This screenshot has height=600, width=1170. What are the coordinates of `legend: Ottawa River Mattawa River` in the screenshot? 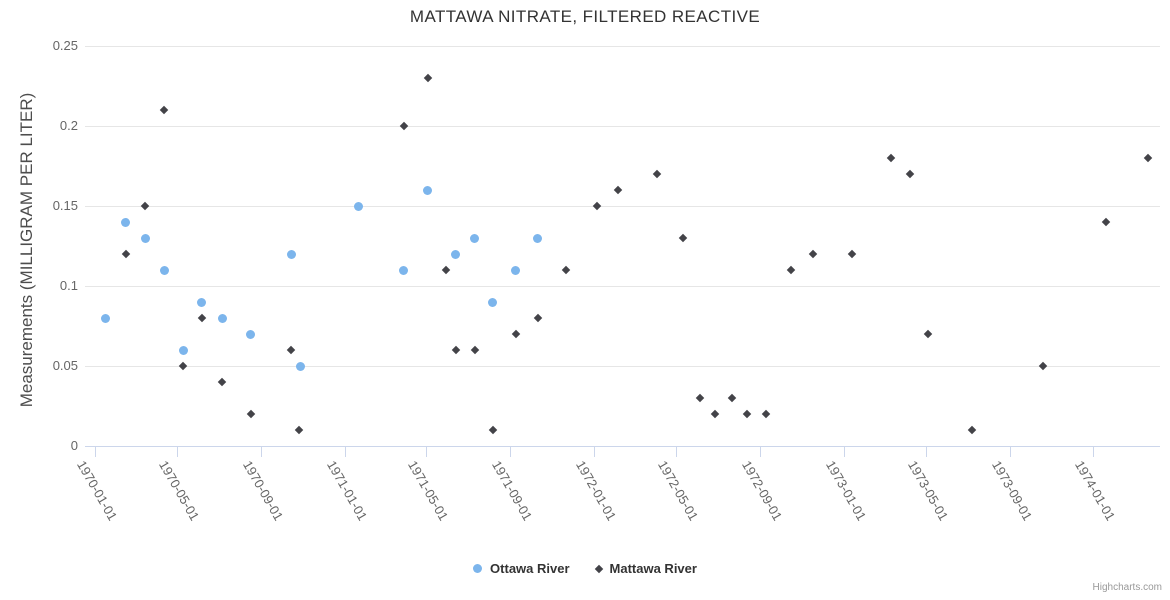 It's located at (585, 568).